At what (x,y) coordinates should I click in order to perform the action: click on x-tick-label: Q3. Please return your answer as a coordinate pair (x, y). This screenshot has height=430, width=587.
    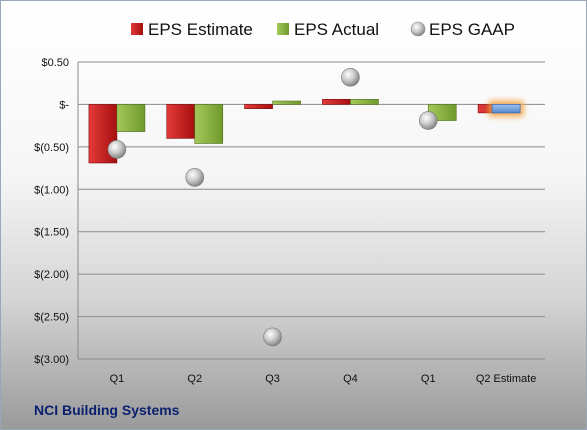
    Looking at the image, I should click on (272, 379).